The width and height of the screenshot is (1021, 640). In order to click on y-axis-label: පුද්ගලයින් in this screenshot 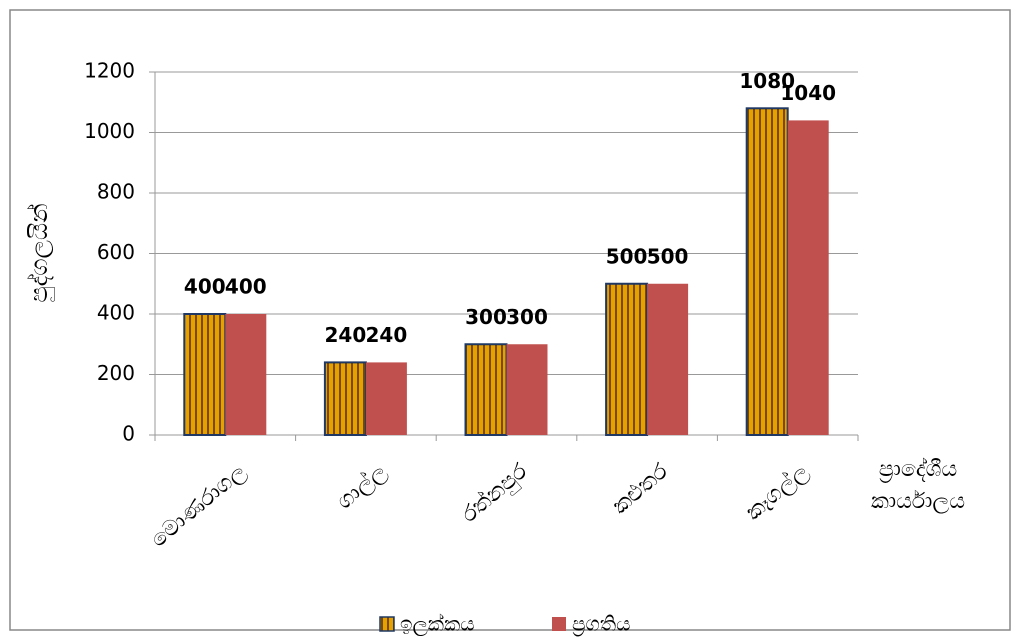, I will do `click(39, 252)`.